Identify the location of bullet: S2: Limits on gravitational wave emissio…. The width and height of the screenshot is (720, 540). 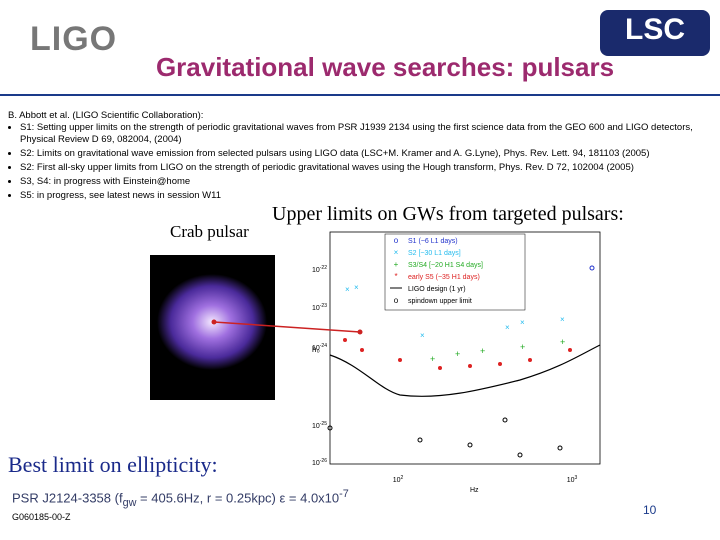
(365, 154).